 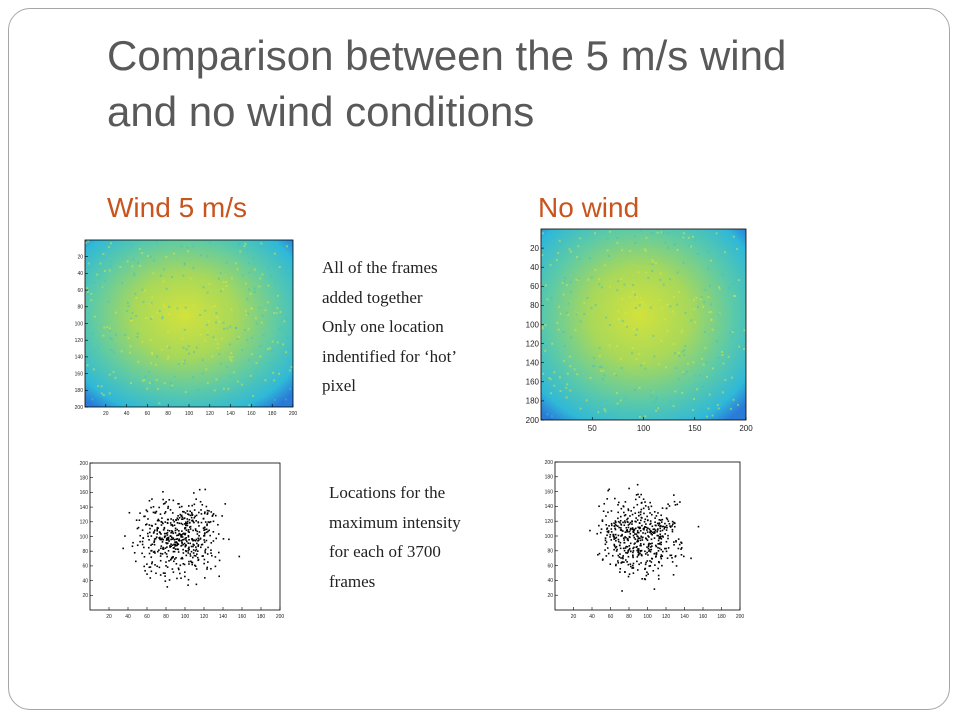 What do you see at coordinates (293, 414) in the screenshot?
I see `x-tick-label: 200` at bounding box center [293, 414].